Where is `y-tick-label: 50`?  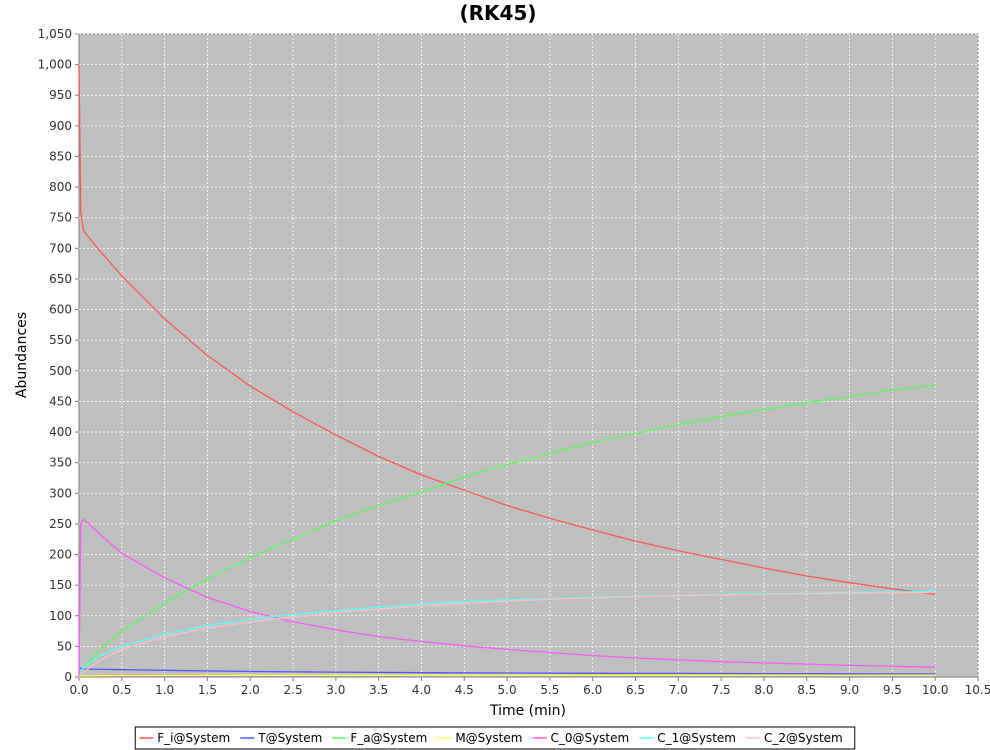 y-tick-label: 50 is located at coordinates (64, 646).